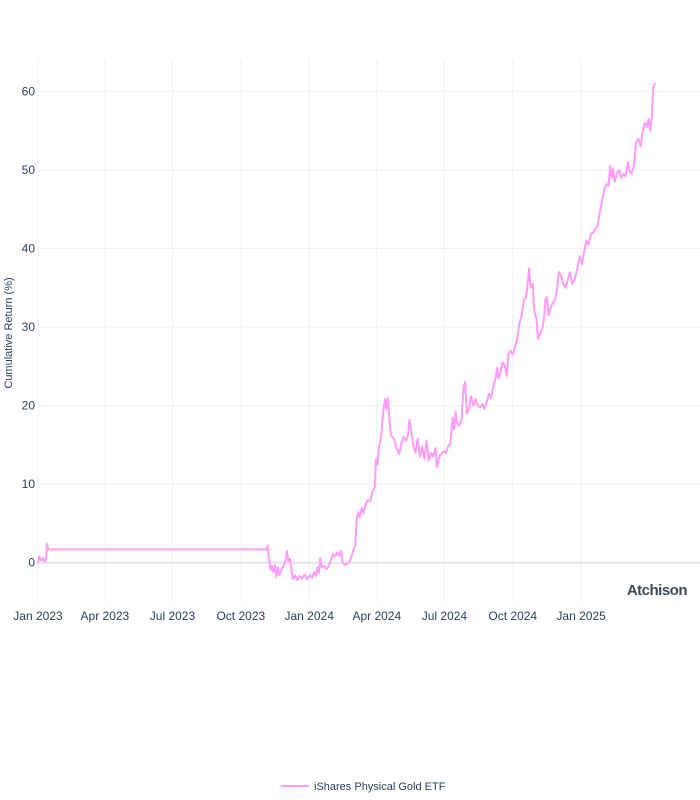  What do you see at coordinates (29, 170) in the screenshot?
I see `y-tick-label: 50` at bounding box center [29, 170].